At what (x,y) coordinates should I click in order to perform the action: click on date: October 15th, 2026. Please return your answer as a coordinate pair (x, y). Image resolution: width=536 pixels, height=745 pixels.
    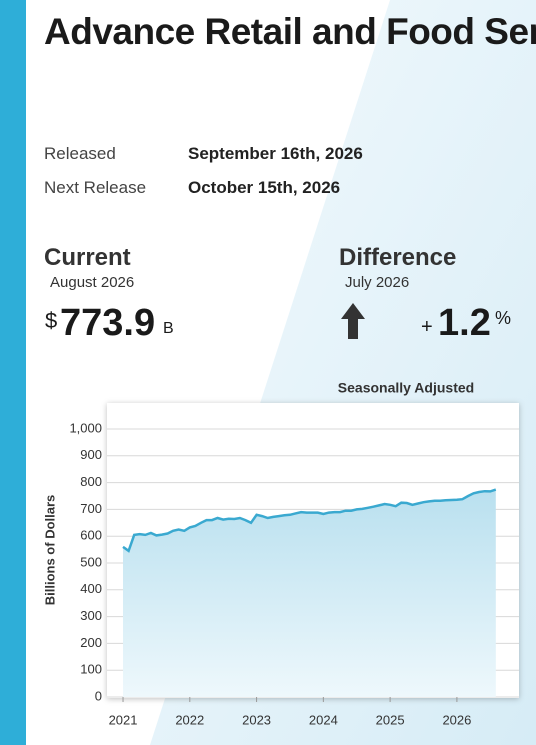
    Looking at the image, I should click on (264, 187).